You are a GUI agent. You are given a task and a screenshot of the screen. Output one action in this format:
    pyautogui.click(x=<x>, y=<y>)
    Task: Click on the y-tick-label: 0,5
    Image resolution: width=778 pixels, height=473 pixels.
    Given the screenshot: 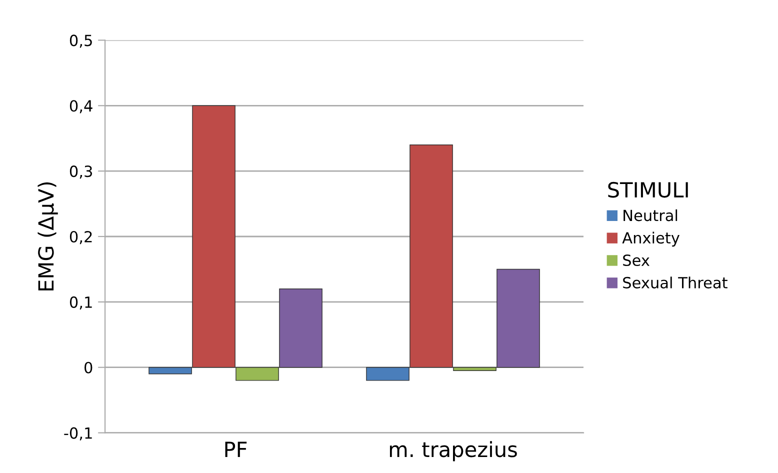 What is the action you would take?
    pyautogui.click(x=81, y=41)
    